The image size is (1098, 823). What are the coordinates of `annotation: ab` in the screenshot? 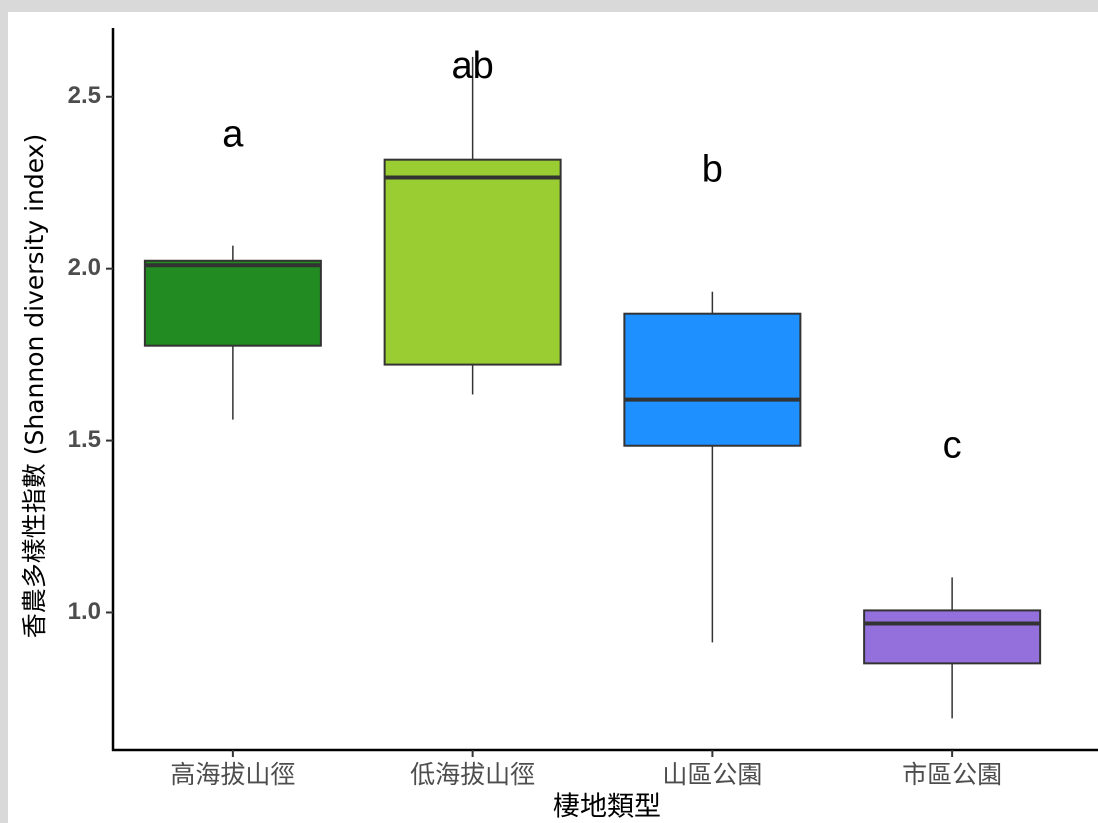 It's located at (472, 66).